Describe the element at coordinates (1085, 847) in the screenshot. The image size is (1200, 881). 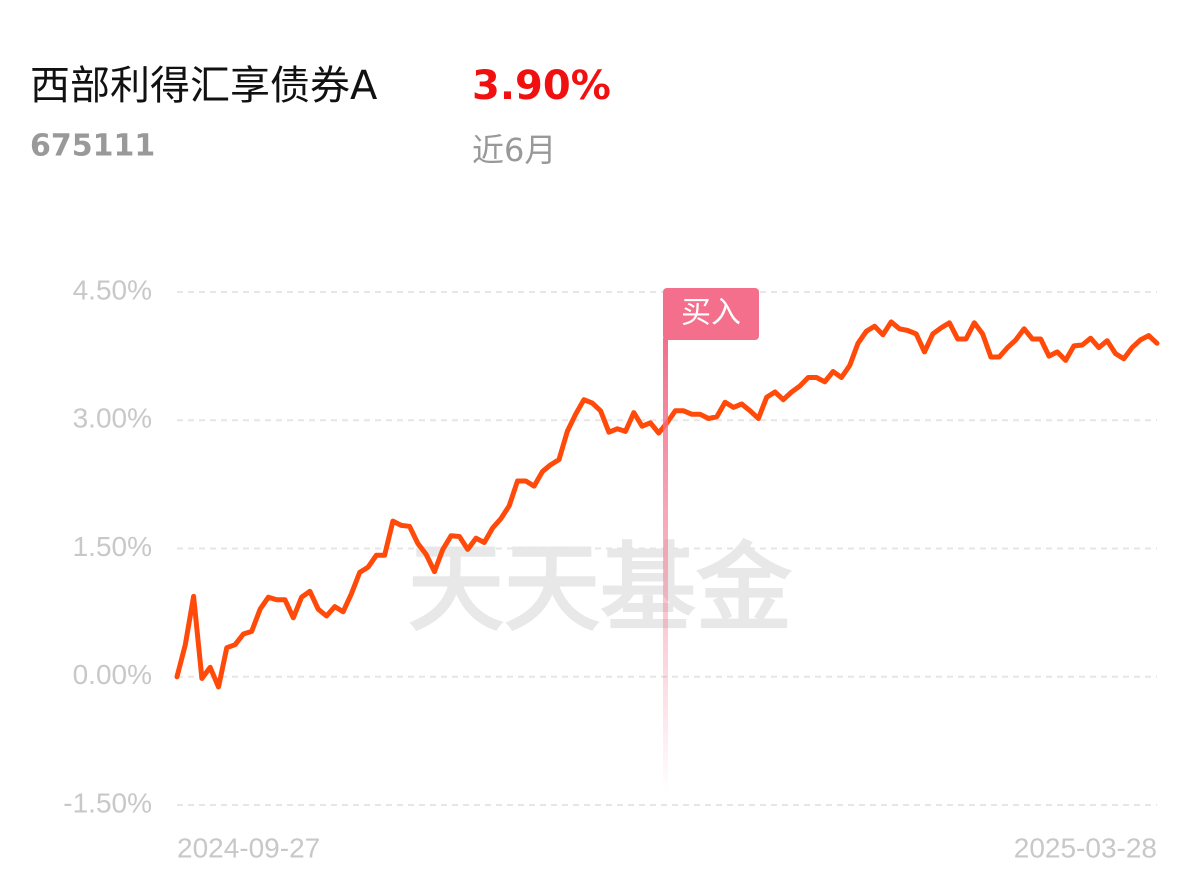
I see `x-tick-label: 2025-03-28` at that location.